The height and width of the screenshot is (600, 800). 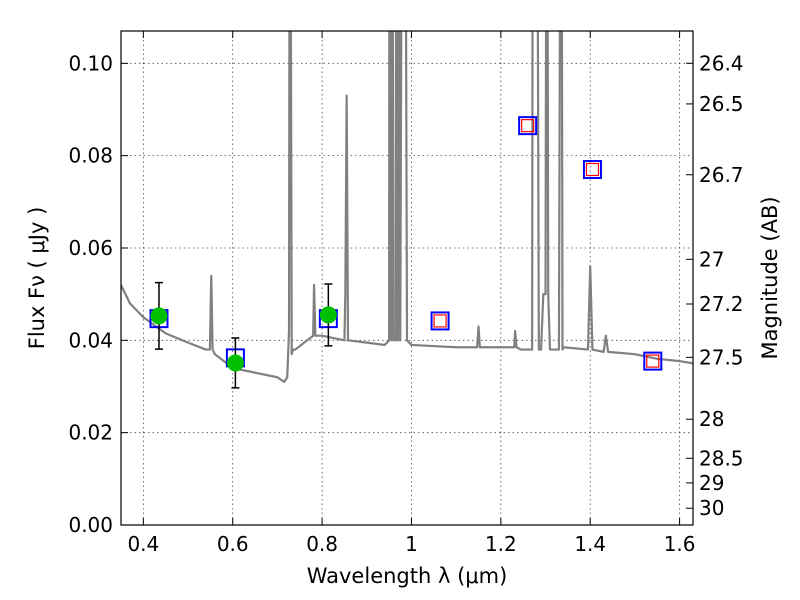 I want to click on y2-axis-label: Magnitude (AB), so click(x=770, y=277).